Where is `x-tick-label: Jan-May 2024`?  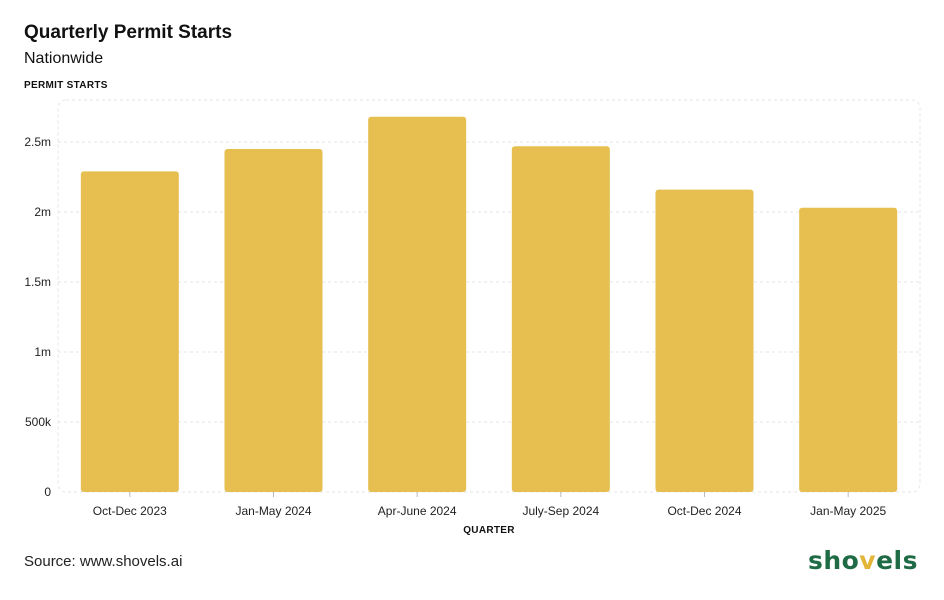
x-tick-label: Jan-May 2024 is located at coordinates (273, 511).